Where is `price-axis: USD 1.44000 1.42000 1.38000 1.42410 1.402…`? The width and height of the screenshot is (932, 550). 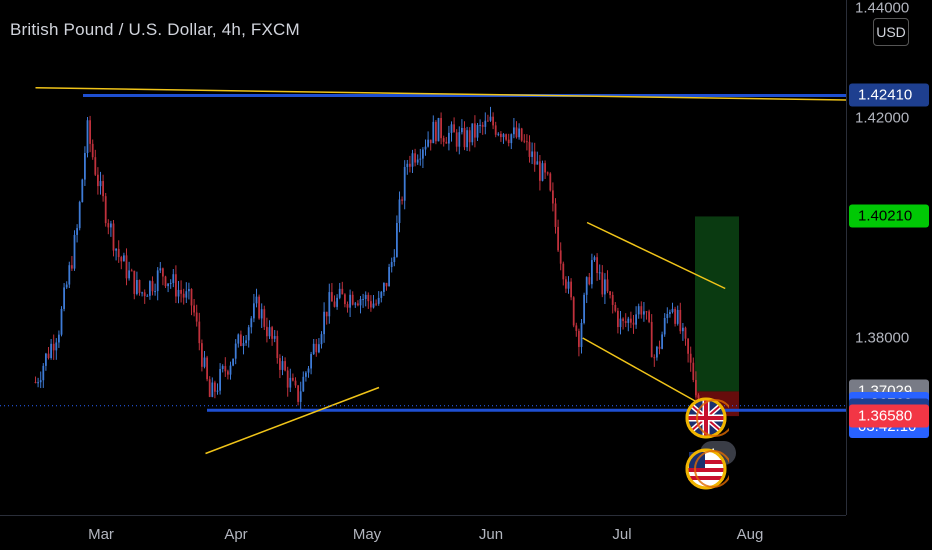
price-axis: USD 1.44000 1.42000 1.38000 1.42410 1.402… is located at coordinates (889, 257).